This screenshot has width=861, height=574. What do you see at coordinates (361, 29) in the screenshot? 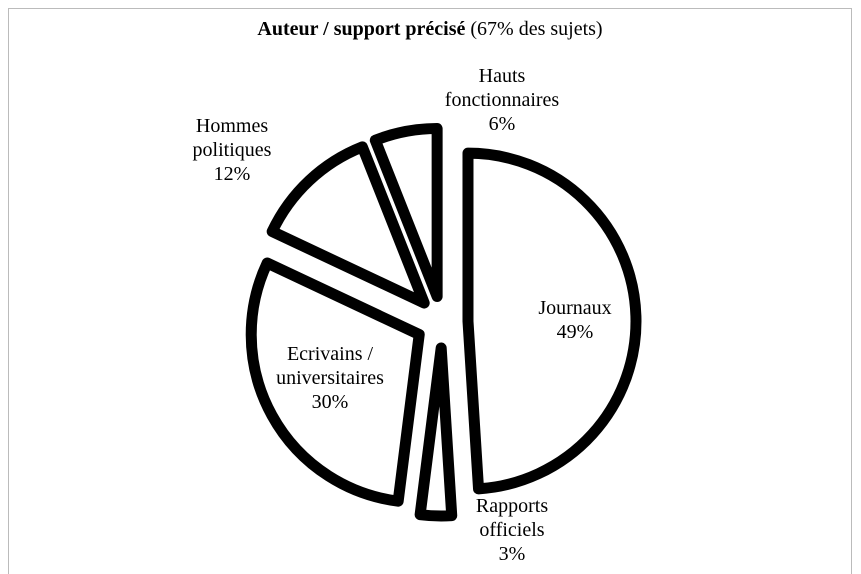
I see `title-main: Auteur / support précisé` at bounding box center [361, 29].